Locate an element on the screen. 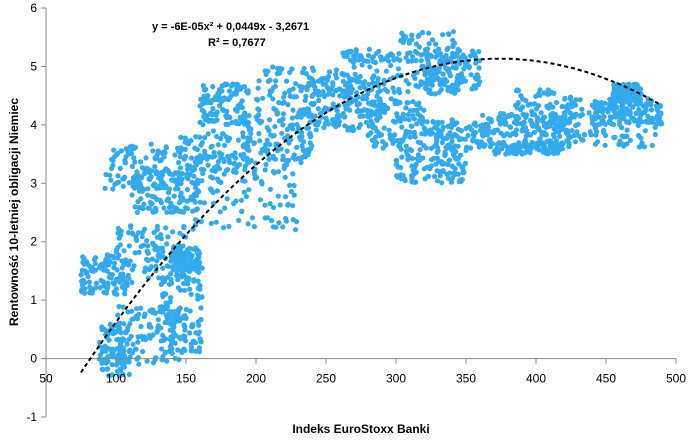 This screenshot has width=690, height=441. x-tick-label: 350 is located at coordinates (466, 379).